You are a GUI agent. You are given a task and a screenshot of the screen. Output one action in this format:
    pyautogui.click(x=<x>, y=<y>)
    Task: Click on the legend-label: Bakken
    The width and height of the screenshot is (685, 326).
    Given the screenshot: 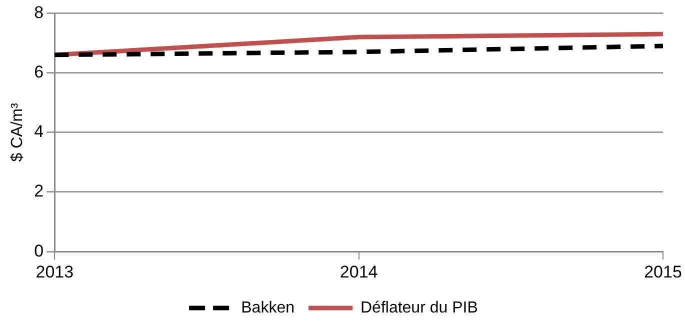 What is the action you would take?
    pyautogui.click(x=267, y=307)
    